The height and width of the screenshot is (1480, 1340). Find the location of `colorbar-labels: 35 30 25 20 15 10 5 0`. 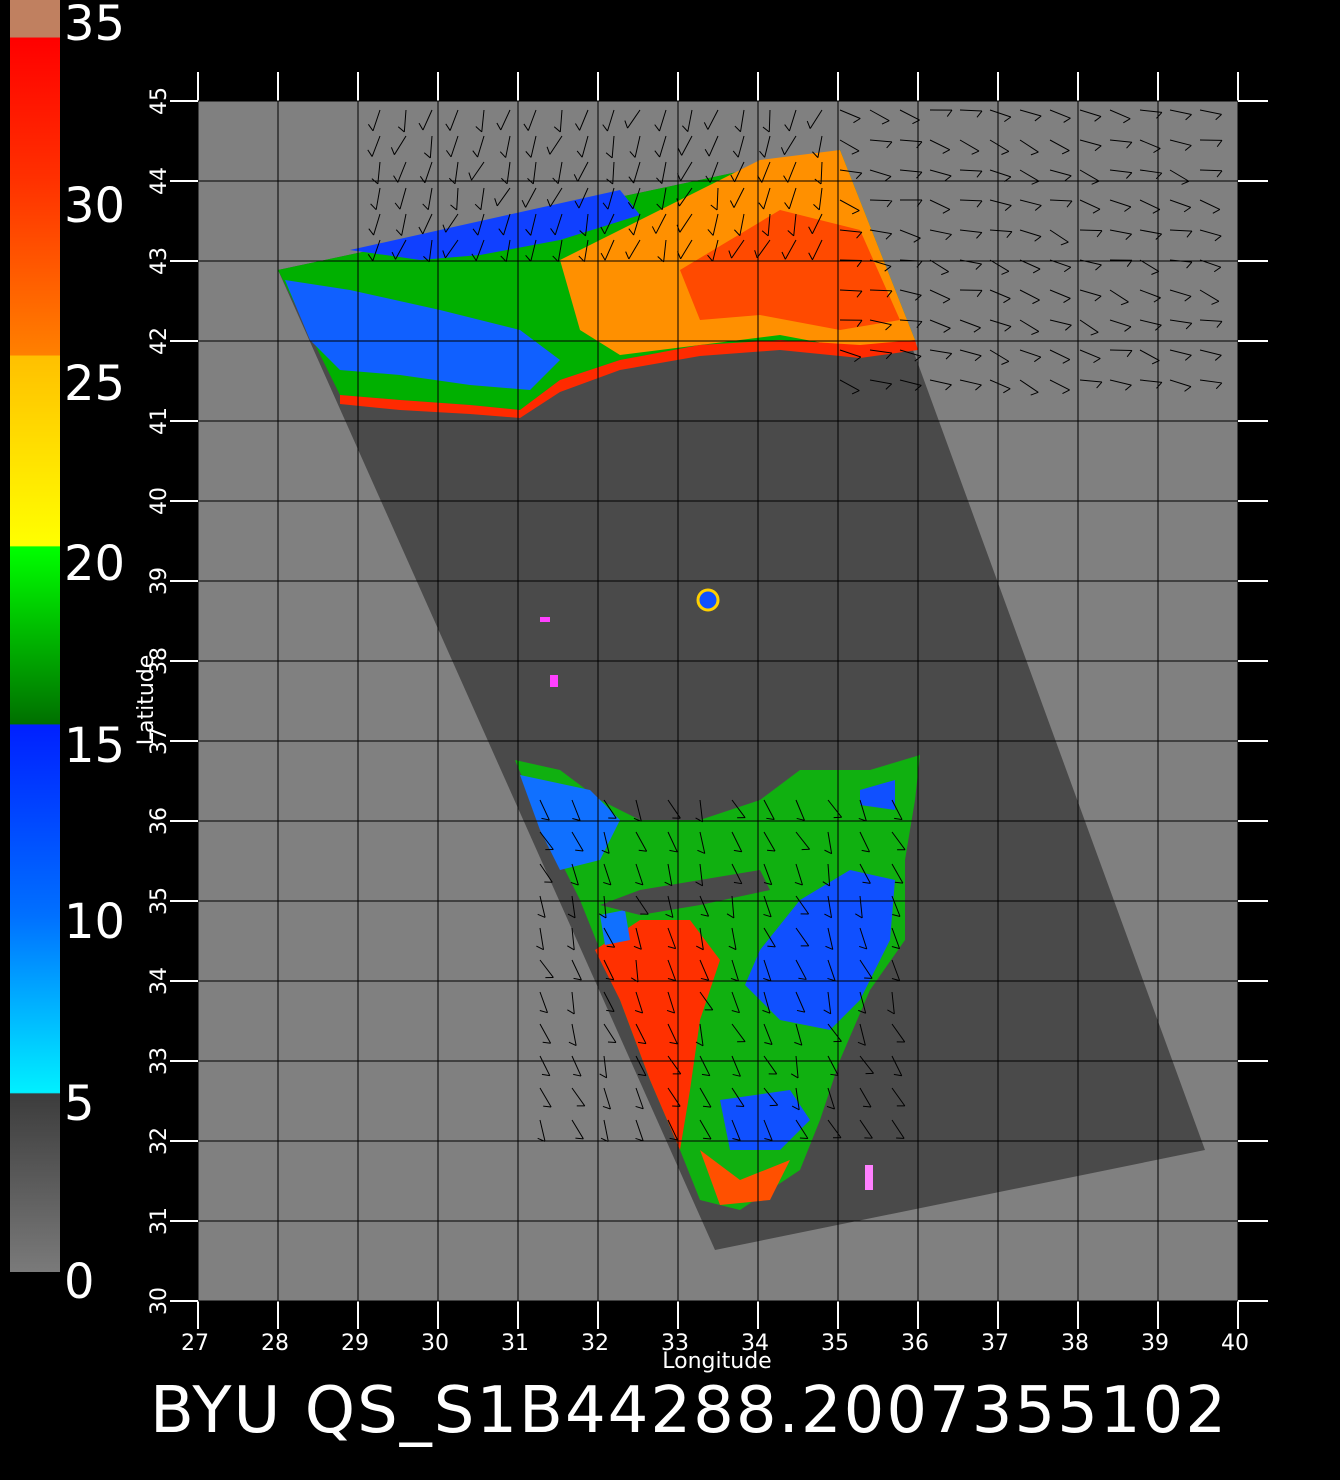

colorbar-labels: 35 30 25 20 15 10 5 0 is located at coordinates (94, 655).